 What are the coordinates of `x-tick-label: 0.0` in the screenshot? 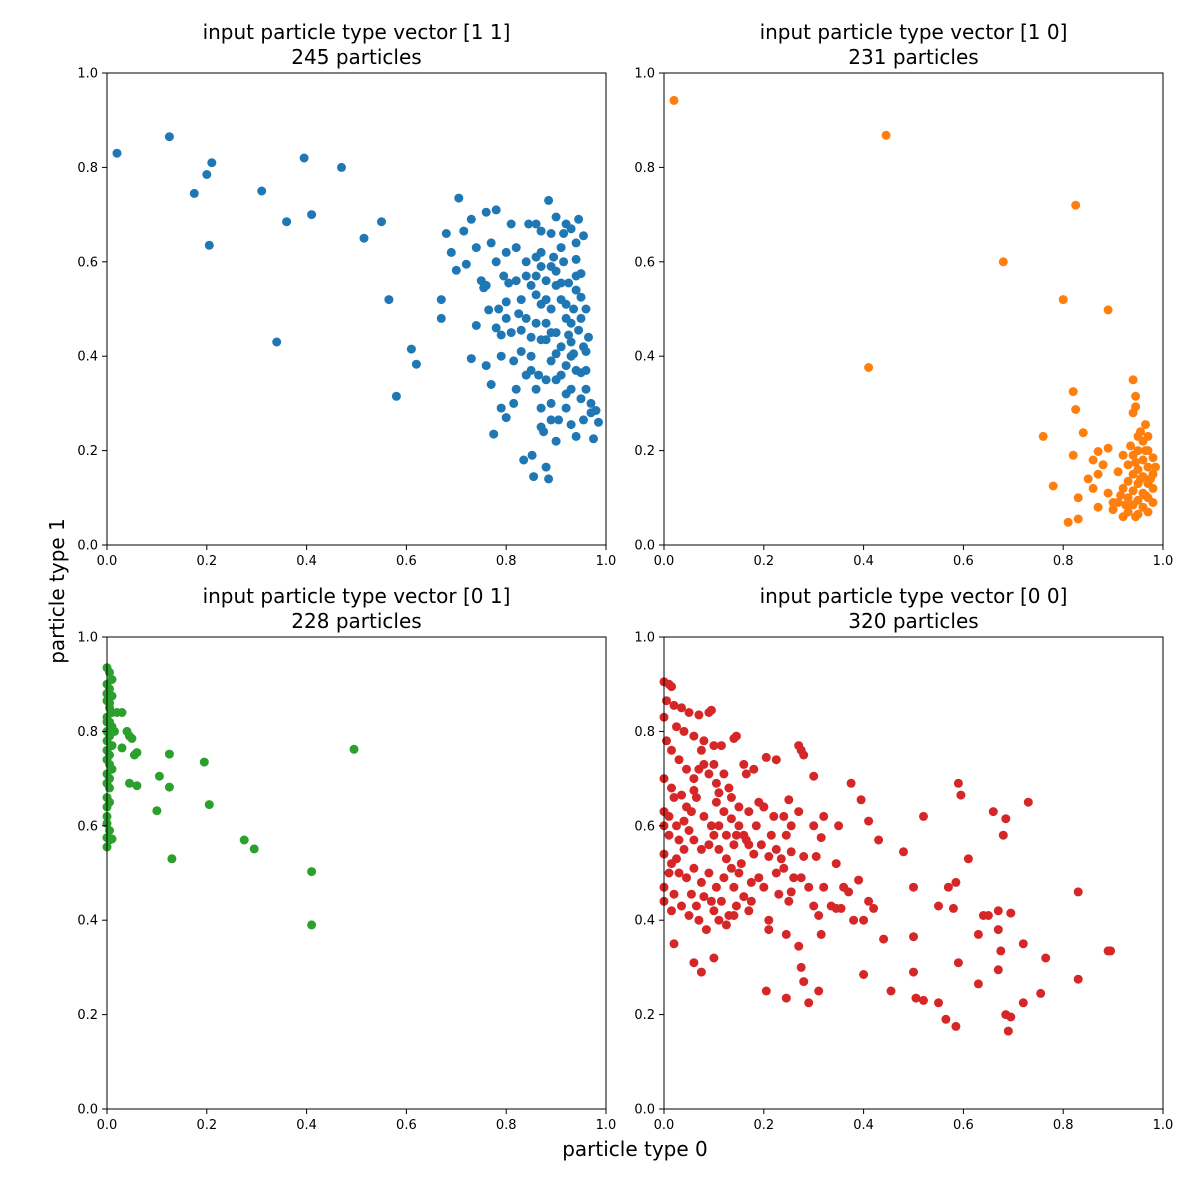 It's located at (664, 1125).